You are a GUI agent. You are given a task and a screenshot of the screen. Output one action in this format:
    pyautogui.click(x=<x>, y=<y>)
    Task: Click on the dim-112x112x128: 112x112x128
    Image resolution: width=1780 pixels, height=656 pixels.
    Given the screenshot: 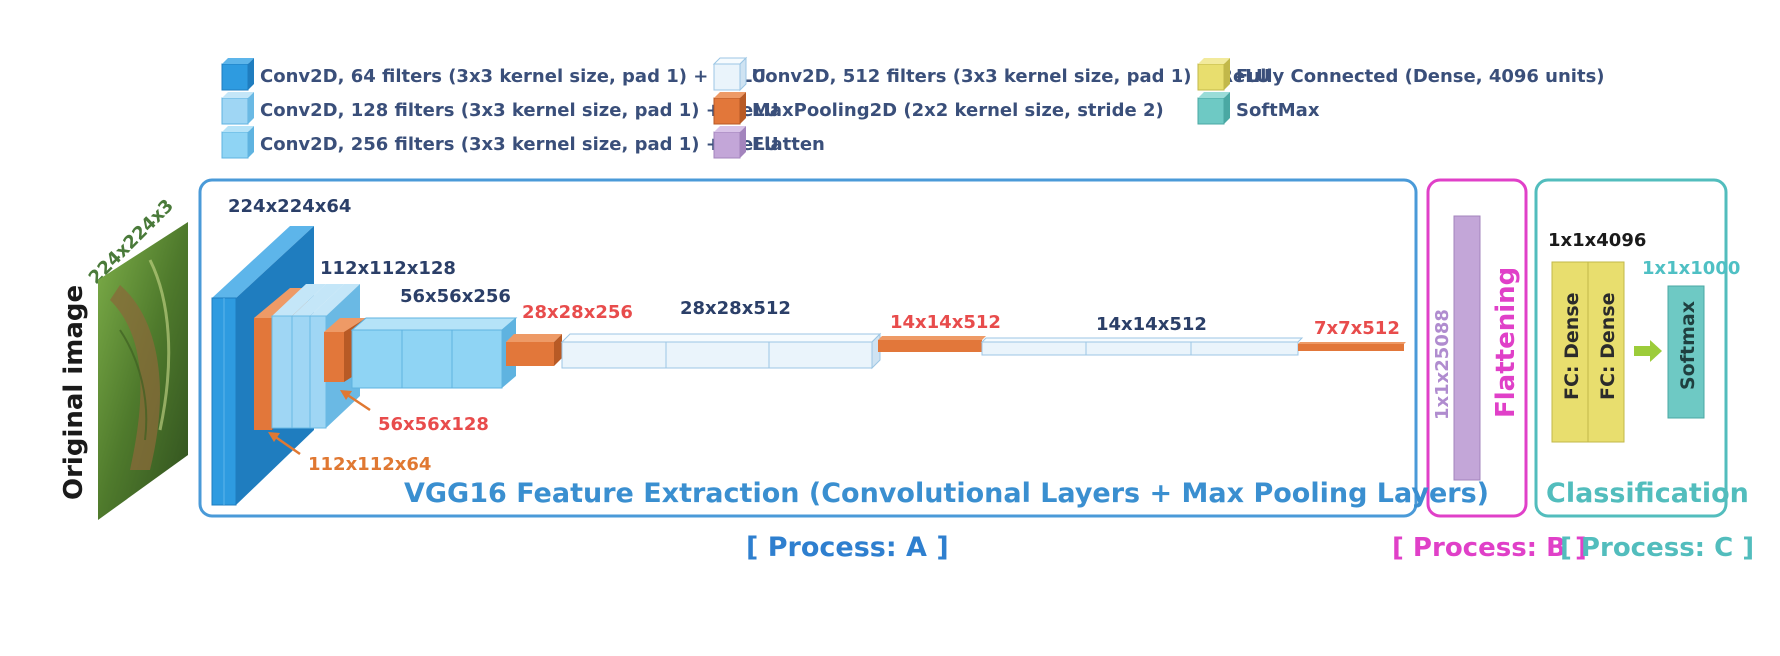 What is the action you would take?
    pyautogui.click(x=388, y=268)
    